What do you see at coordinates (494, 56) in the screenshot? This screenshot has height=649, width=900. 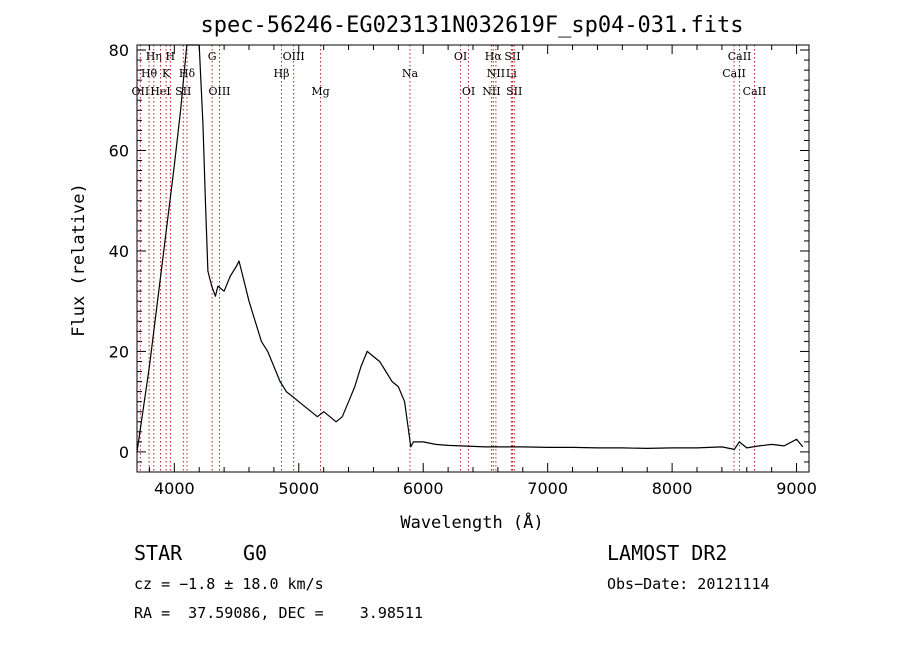 I see `spectral-line-label: Hα` at bounding box center [494, 56].